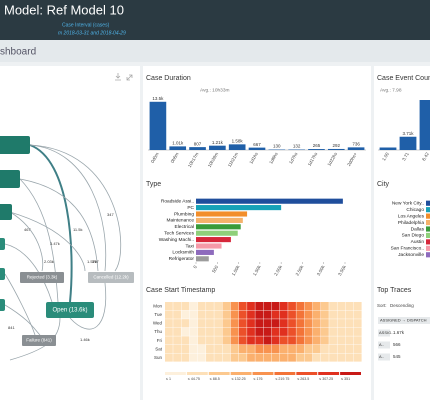 The height and width of the screenshot is (400, 430). I want to click on value-label: 130, so click(277, 146).